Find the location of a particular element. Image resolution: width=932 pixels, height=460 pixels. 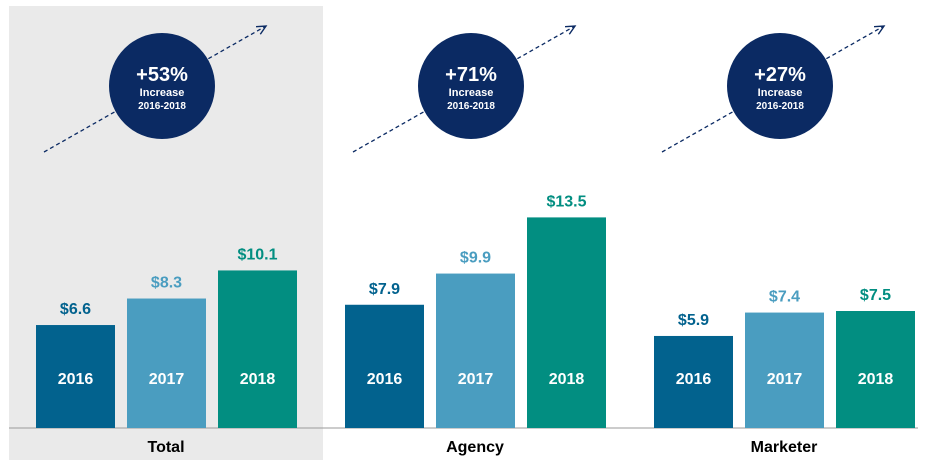

bar-marketer-2017 is located at coordinates (784, 370).